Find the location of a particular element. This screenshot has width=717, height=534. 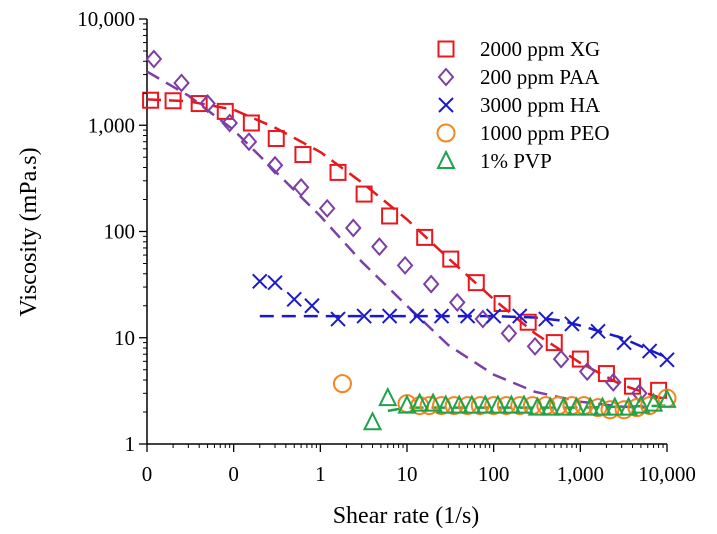

legend-label: 200 ppm PAA is located at coordinates (540, 77).